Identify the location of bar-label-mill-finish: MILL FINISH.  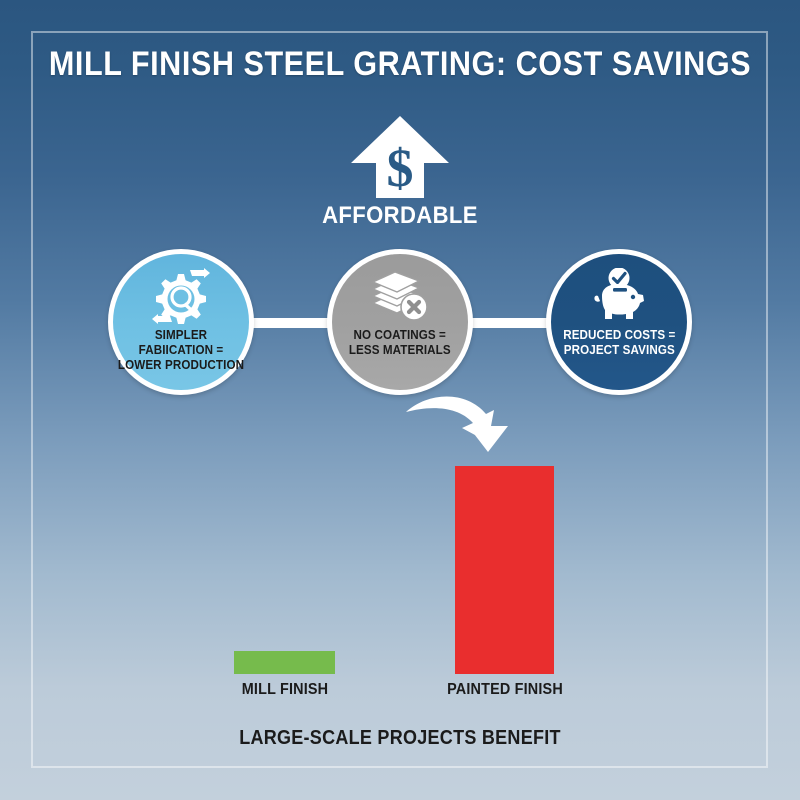
(285, 689).